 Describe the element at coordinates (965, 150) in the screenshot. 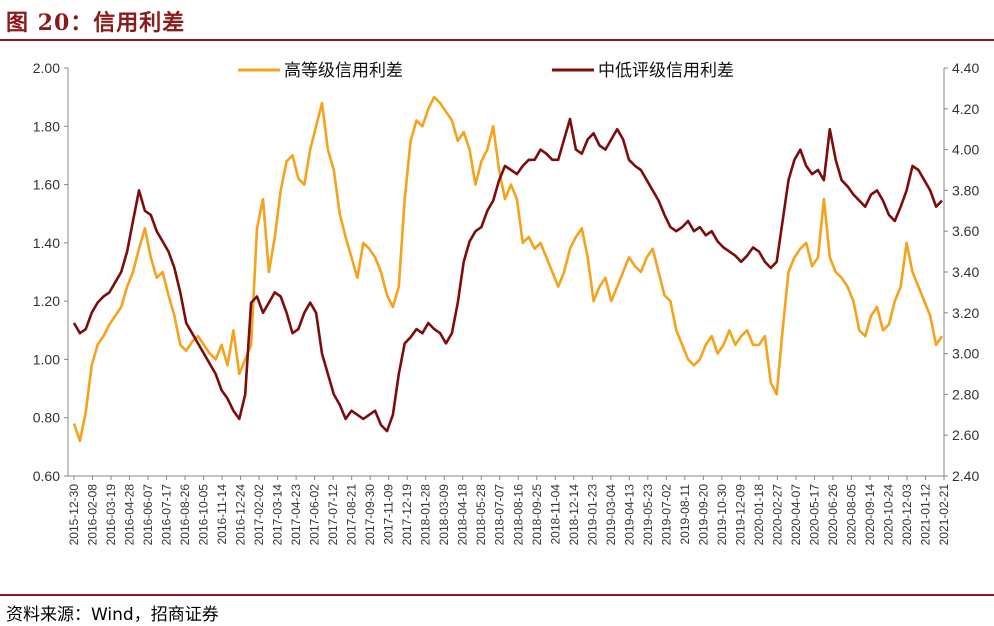

I see `right-tick-label: 4.00` at that location.